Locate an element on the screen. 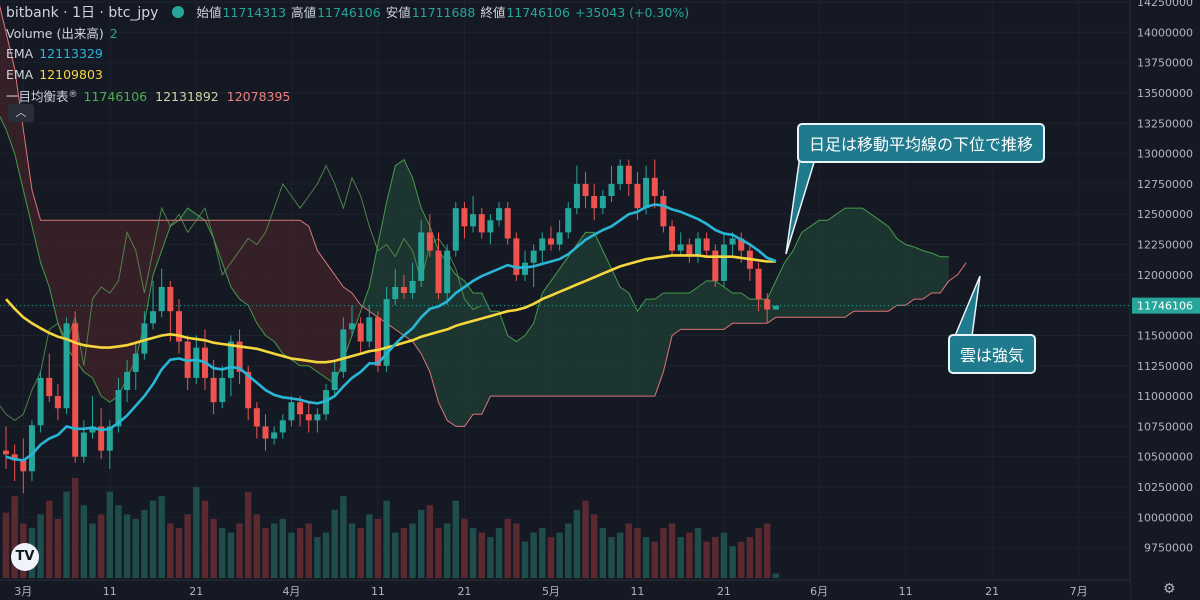 The height and width of the screenshot is (600, 1200). symbol-title: bitbank · 1日 · btc_jpy is located at coordinates (82, 13).